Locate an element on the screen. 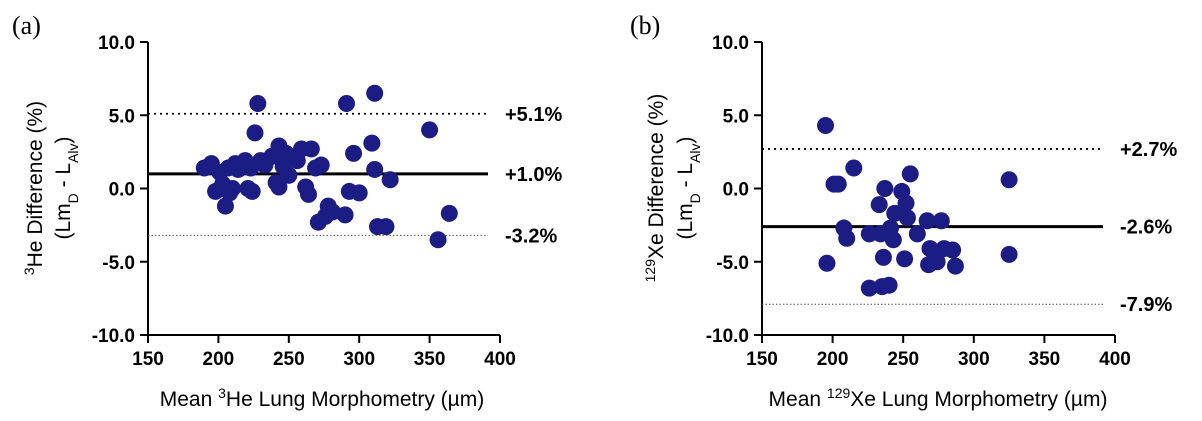 Image resolution: width=1202 pixels, height=421 pixels. panel-b-xlabel: Mean 129Xe Lung Morphometry (µm) is located at coordinates (938, 398).